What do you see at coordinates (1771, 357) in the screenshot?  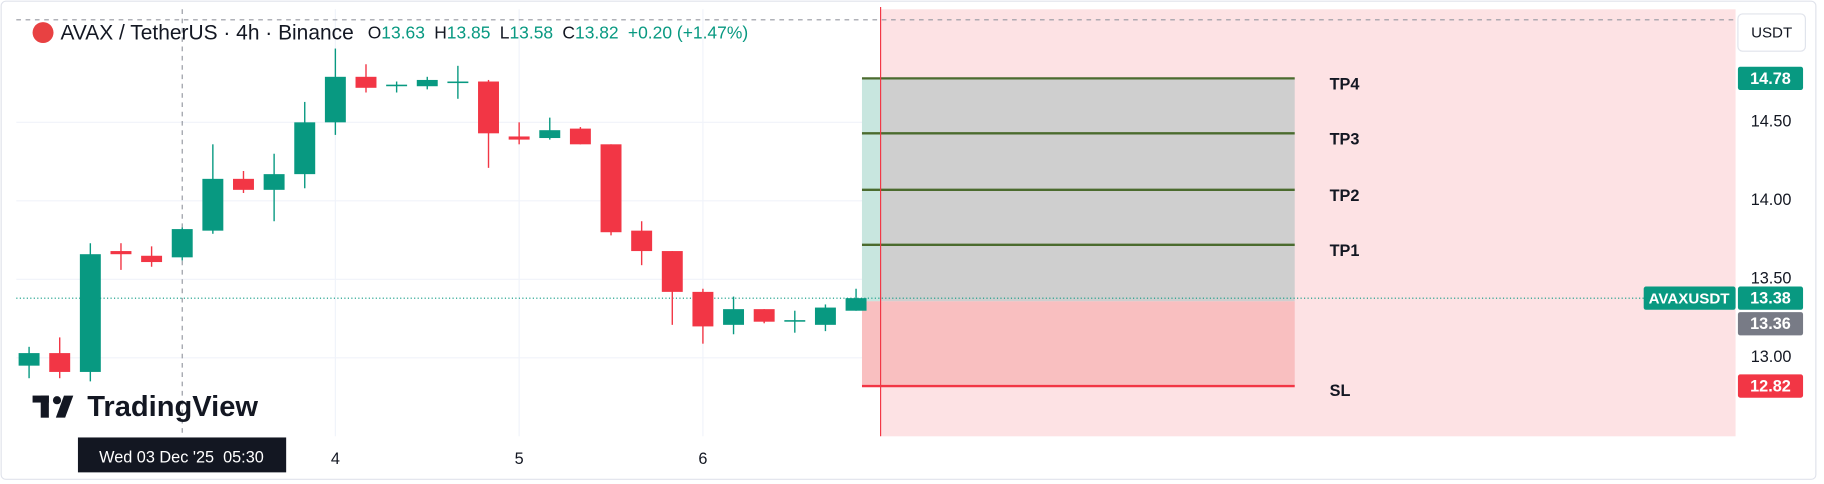 I see `y-tick-label: 13.00` at bounding box center [1771, 357].